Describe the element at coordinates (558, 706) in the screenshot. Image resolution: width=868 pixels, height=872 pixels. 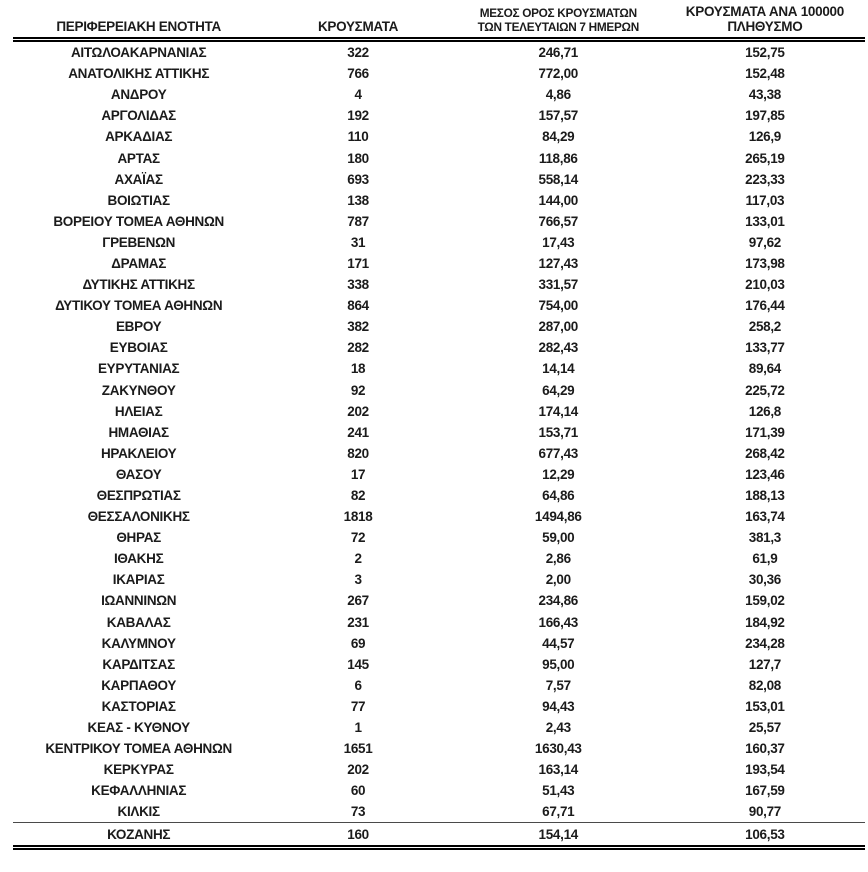
I see `avg7days-value: 94,43` at that location.